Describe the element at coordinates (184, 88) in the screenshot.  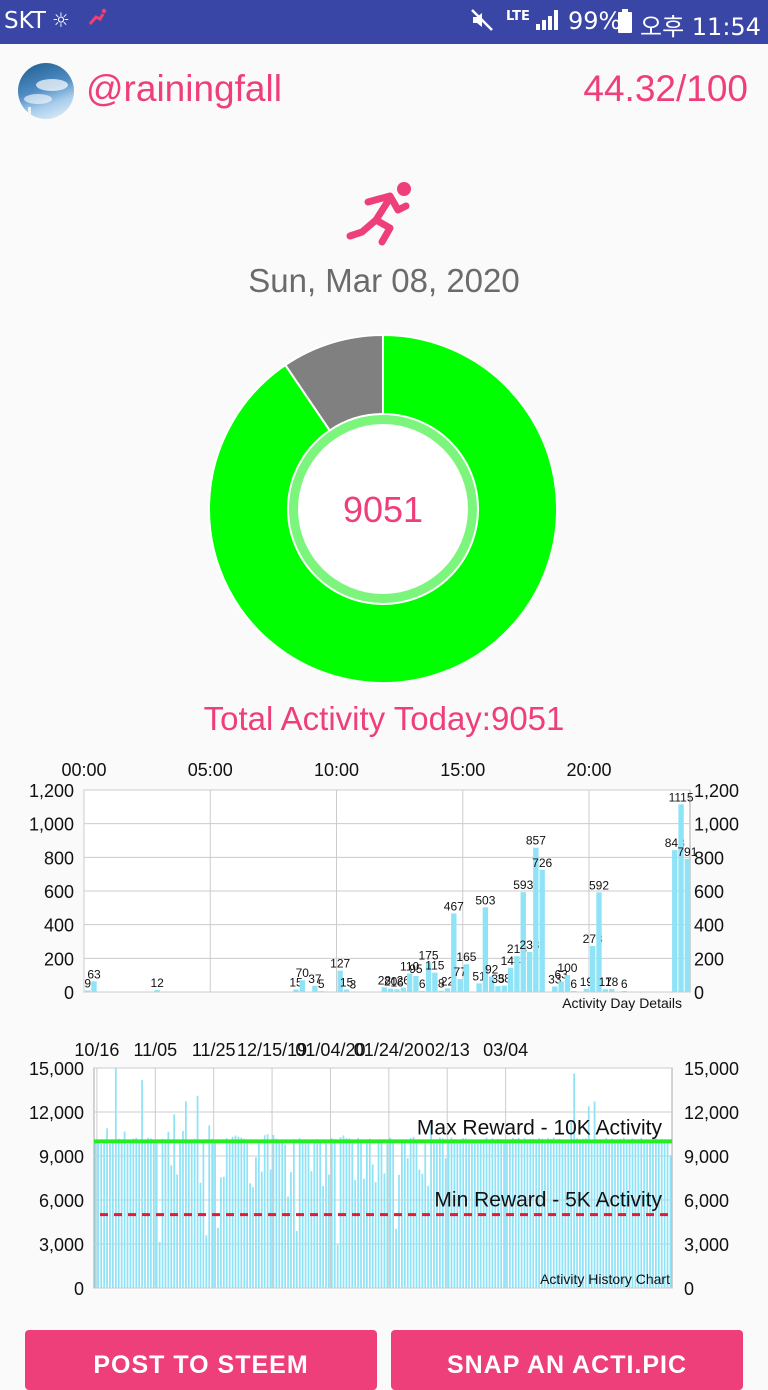
I see `username: @rainingfall` at that location.